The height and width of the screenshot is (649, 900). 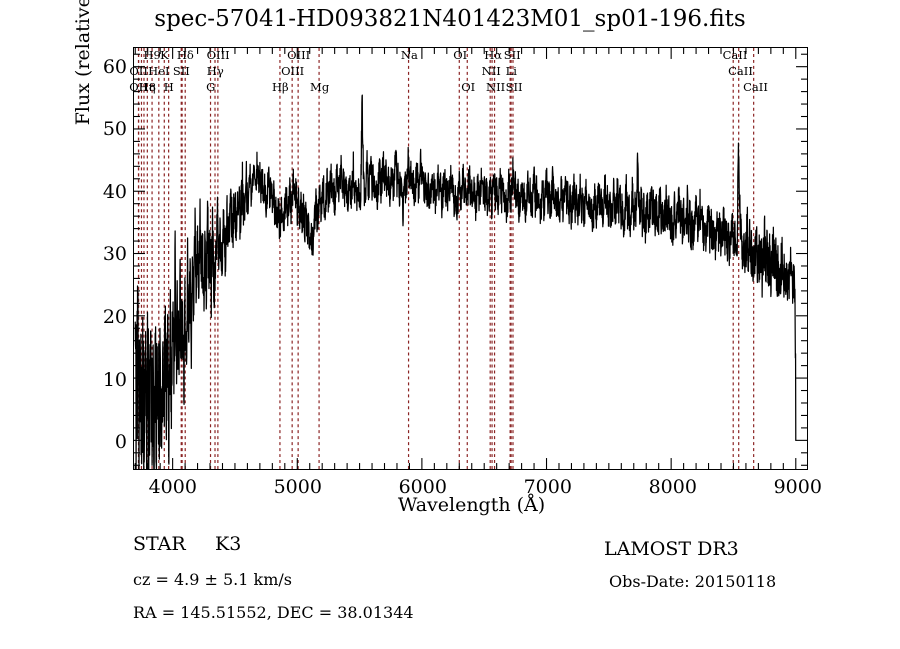 What do you see at coordinates (114, 317) in the screenshot?
I see `y-tick-label: 20` at bounding box center [114, 317].